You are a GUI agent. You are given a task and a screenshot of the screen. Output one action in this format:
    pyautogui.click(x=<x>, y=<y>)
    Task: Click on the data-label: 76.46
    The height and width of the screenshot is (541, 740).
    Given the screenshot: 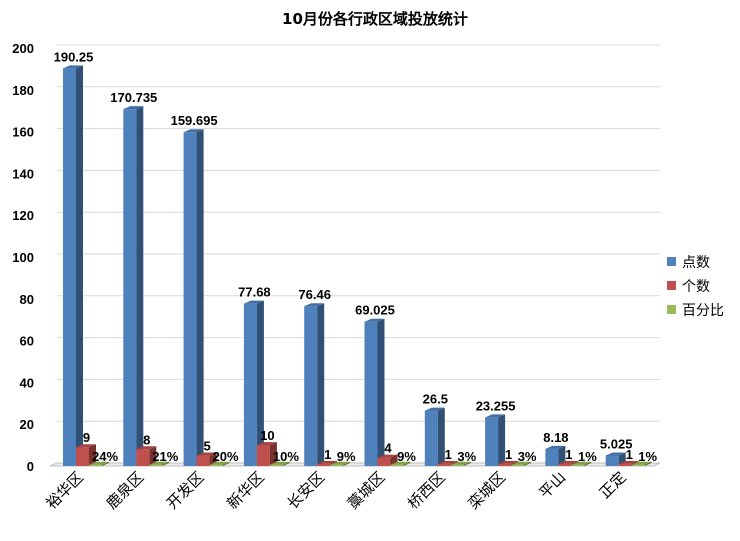 What is the action you would take?
    pyautogui.click(x=314, y=294)
    